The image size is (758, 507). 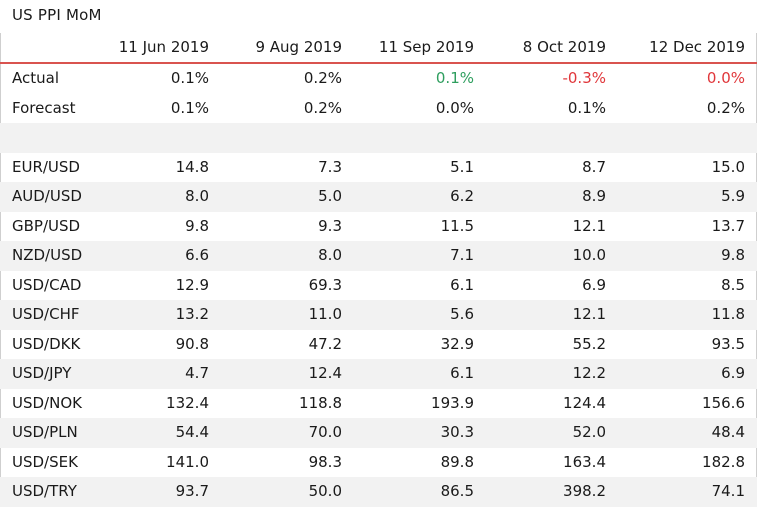 I want to click on table-cell: 6.6, so click(x=154, y=256).